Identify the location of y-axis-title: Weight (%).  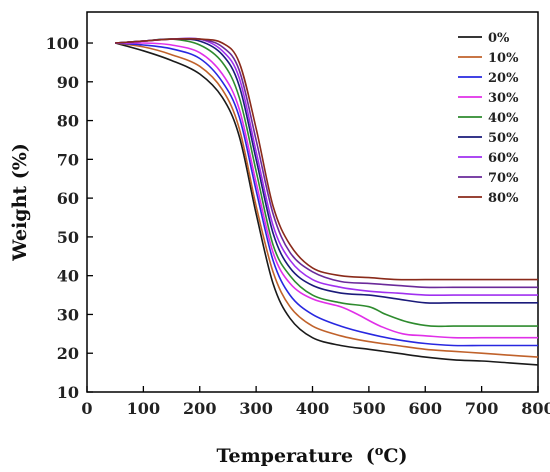
(20, 202).